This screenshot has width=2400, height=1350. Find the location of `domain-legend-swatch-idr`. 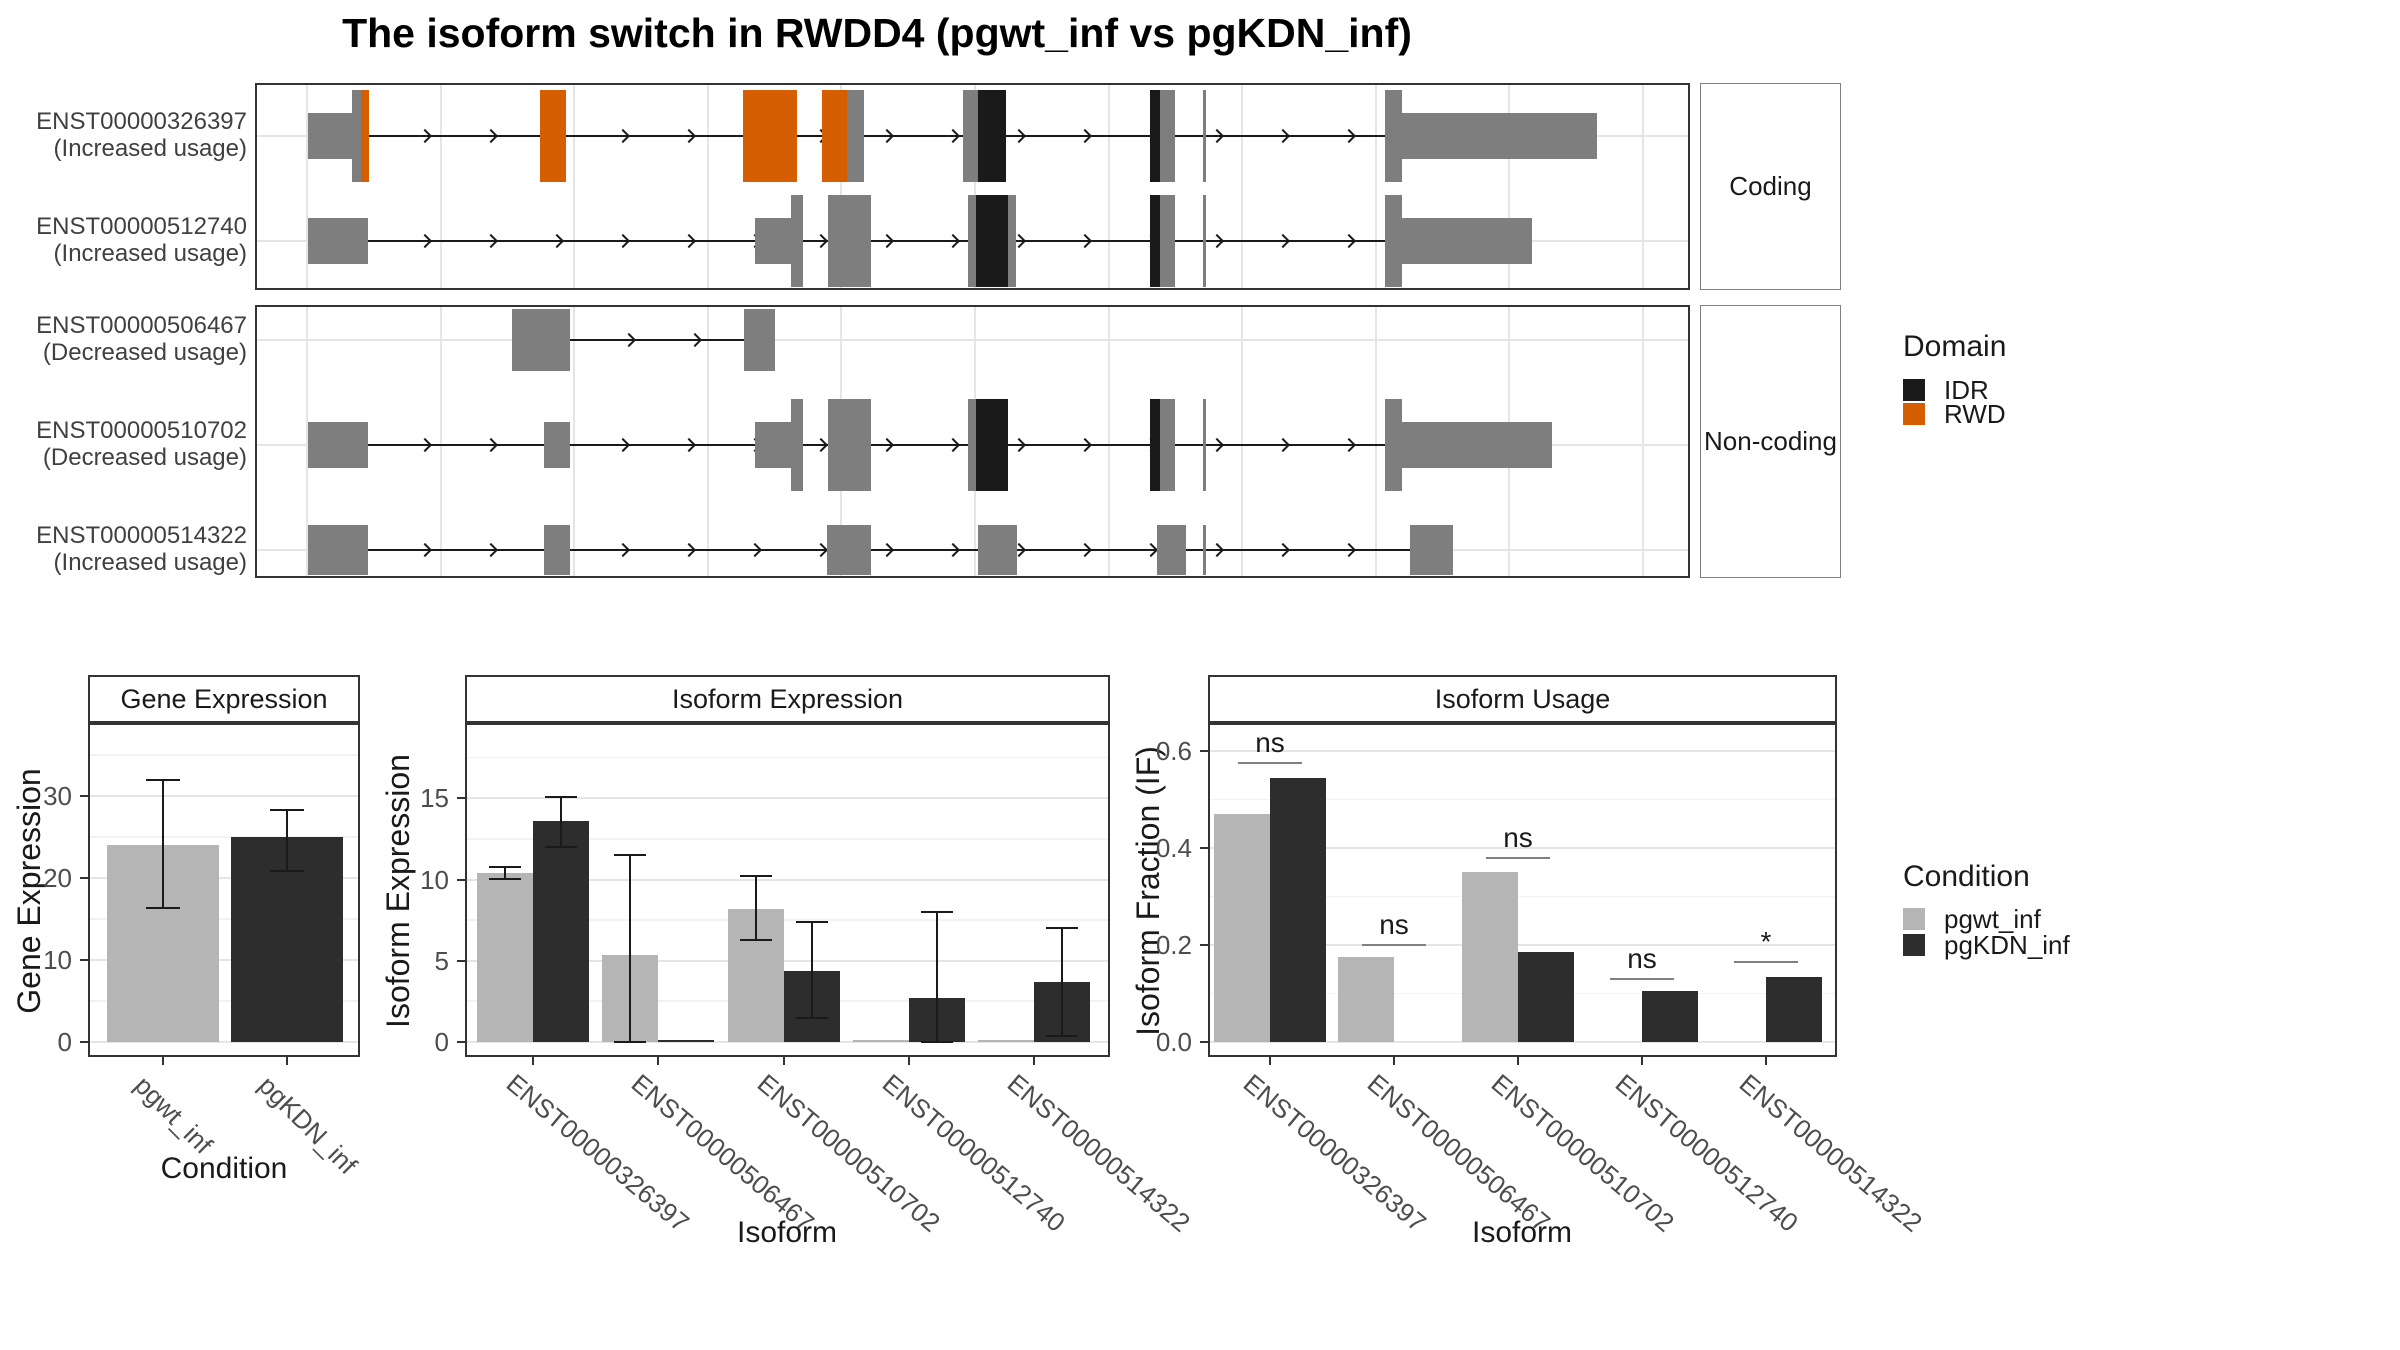

domain-legend-swatch-idr is located at coordinates (1914, 390).